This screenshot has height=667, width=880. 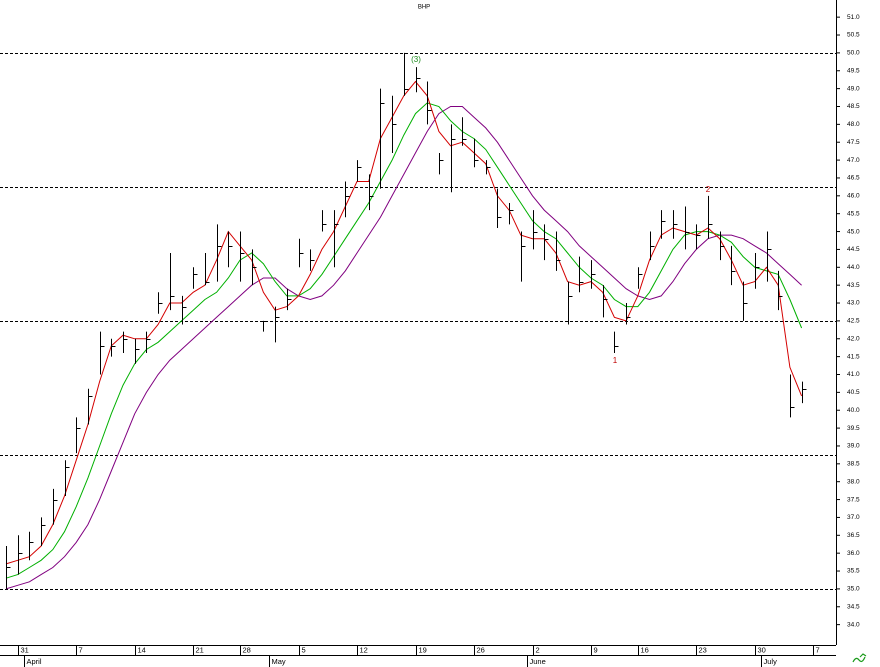 I want to click on y-tick-label: 48.5, so click(x=853, y=106).